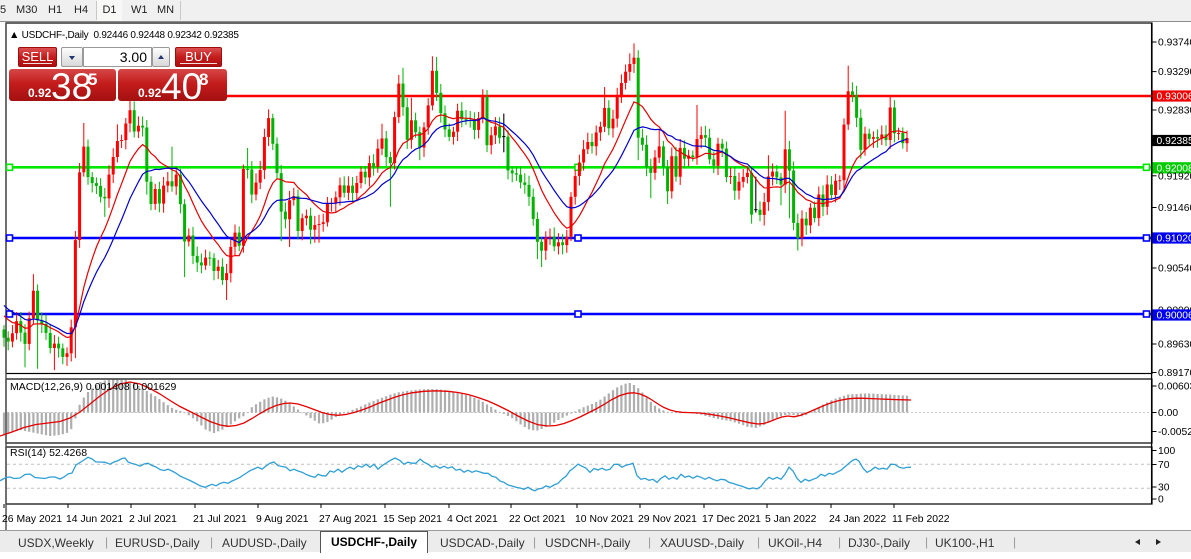 This screenshot has height=559, width=1191. What do you see at coordinates (48, 453) in the screenshot?
I see `svg-text: RSI(14) 52.4268` at bounding box center [48, 453].